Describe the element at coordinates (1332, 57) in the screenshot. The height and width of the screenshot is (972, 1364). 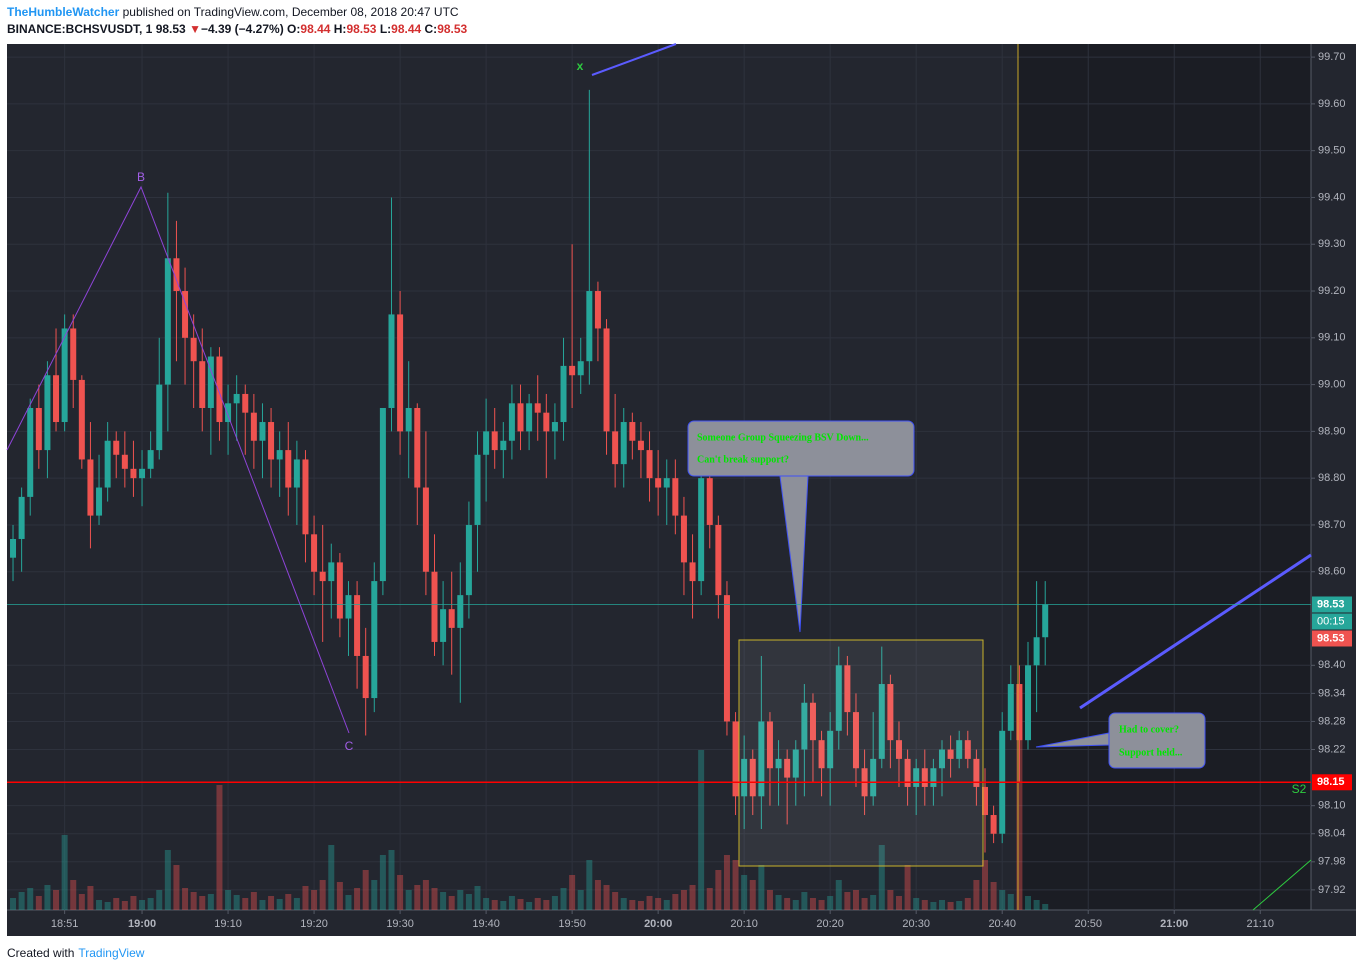
I see `y-tick-label: 99.70` at that location.